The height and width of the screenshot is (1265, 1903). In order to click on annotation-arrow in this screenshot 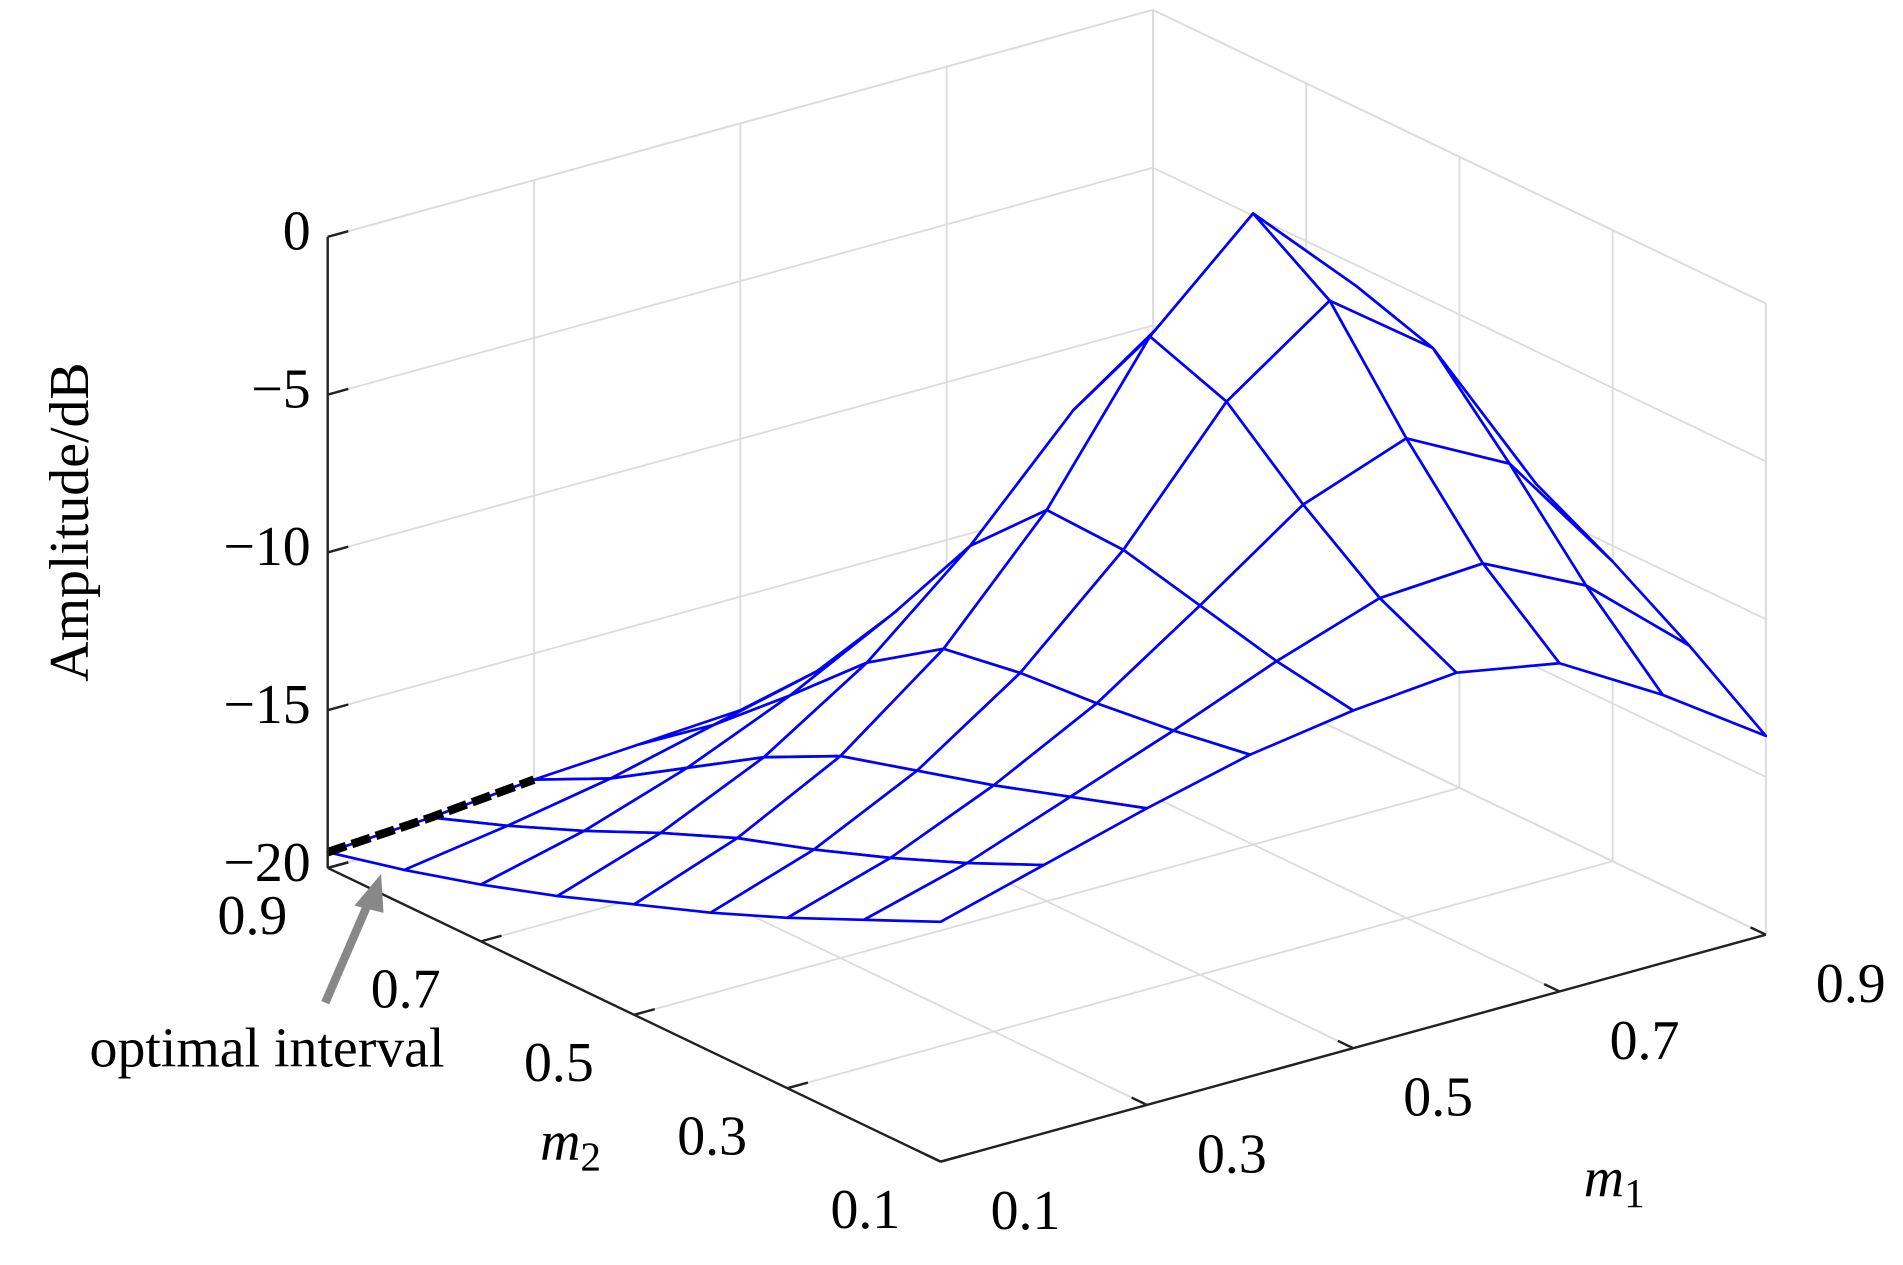, I will do `click(352, 939)`.